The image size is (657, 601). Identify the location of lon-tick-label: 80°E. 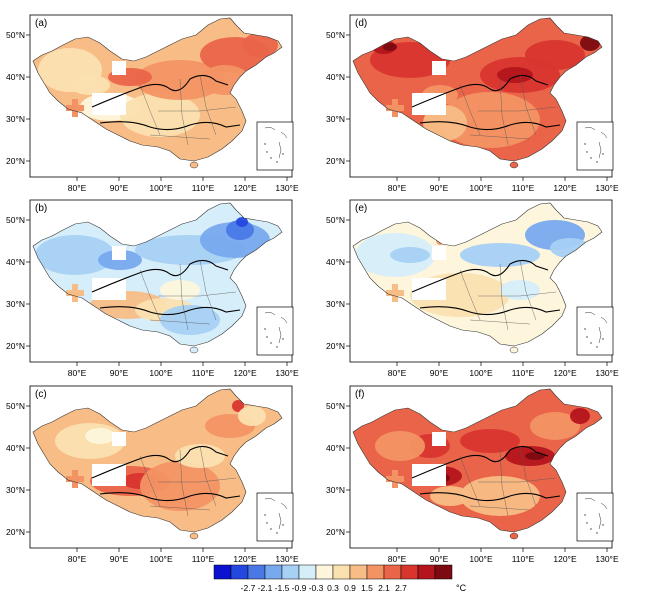
(397, 559).